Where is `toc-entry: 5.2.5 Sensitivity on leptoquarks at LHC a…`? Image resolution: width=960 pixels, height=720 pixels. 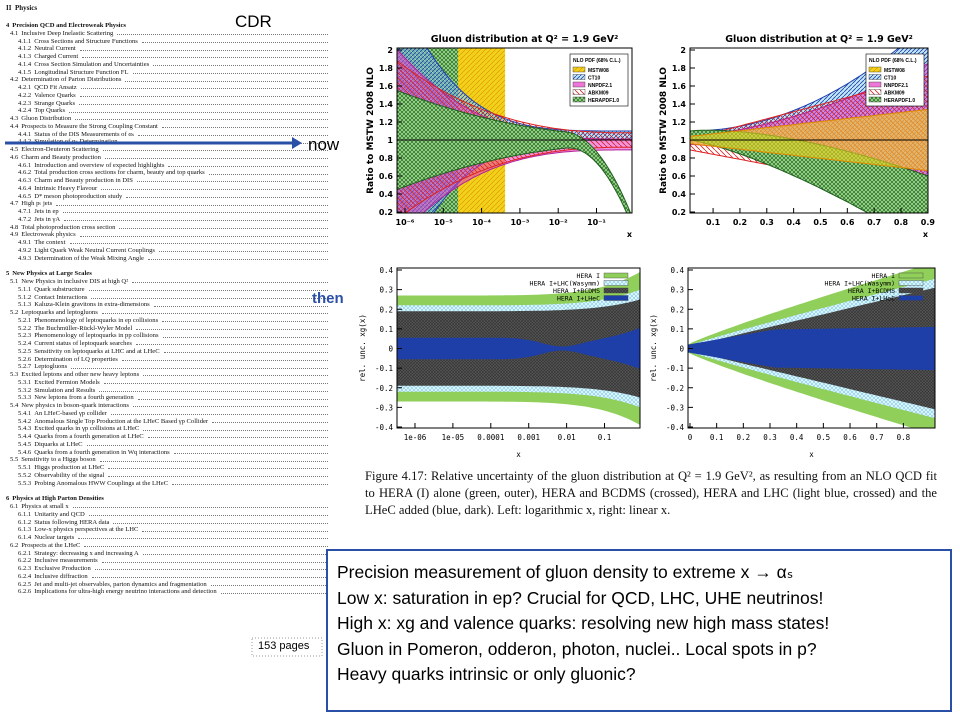
toc-entry: 5.2.5 Sensitivity on leptoquarks at LHC a… is located at coordinates (167, 352).